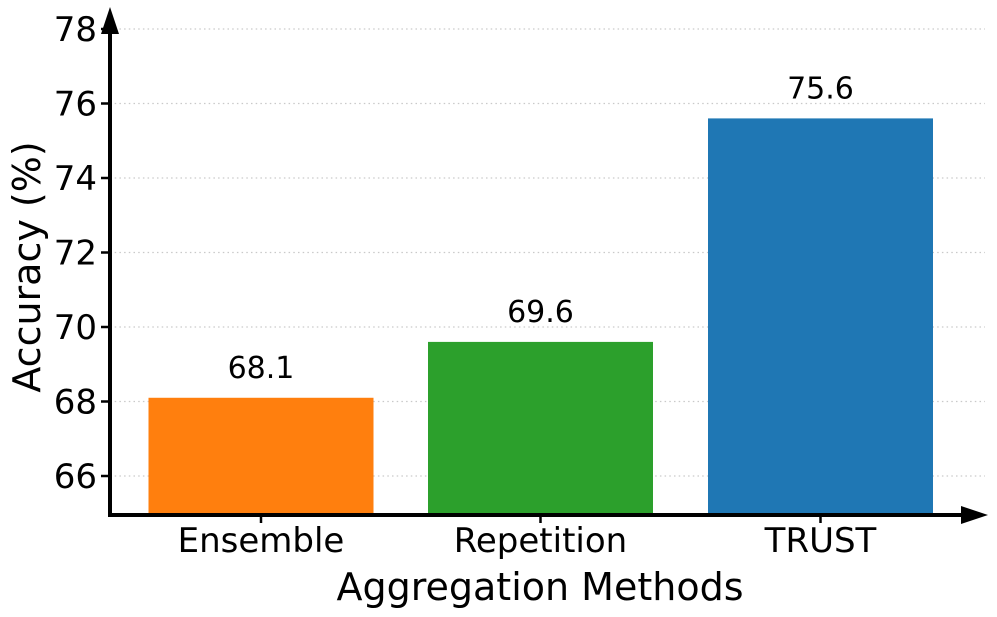  What do you see at coordinates (75, 477) in the screenshot?
I see `y-tick-label: 66` at bounding box center [75, 477].